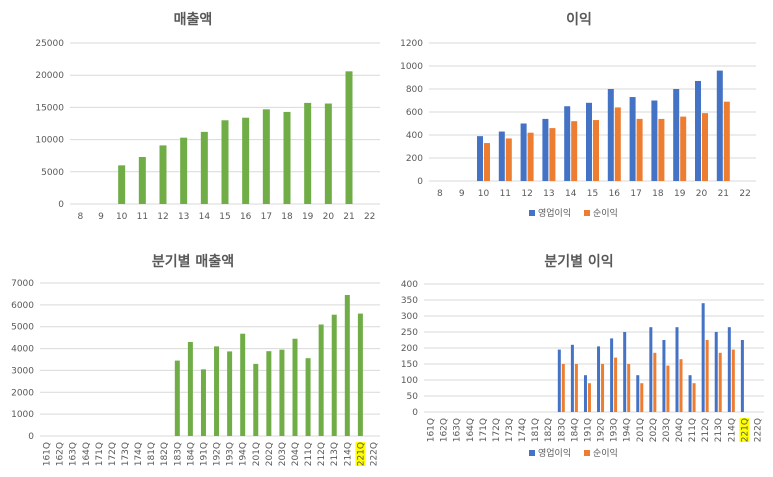 Image resolution: width=773 pixels, height=477 pixels. What do you see at coordinates (308, 397) in the screenshot?
I see `quarterly-revenue-bar-분기별 매출액-211Q` at bounding box center [308, 397].